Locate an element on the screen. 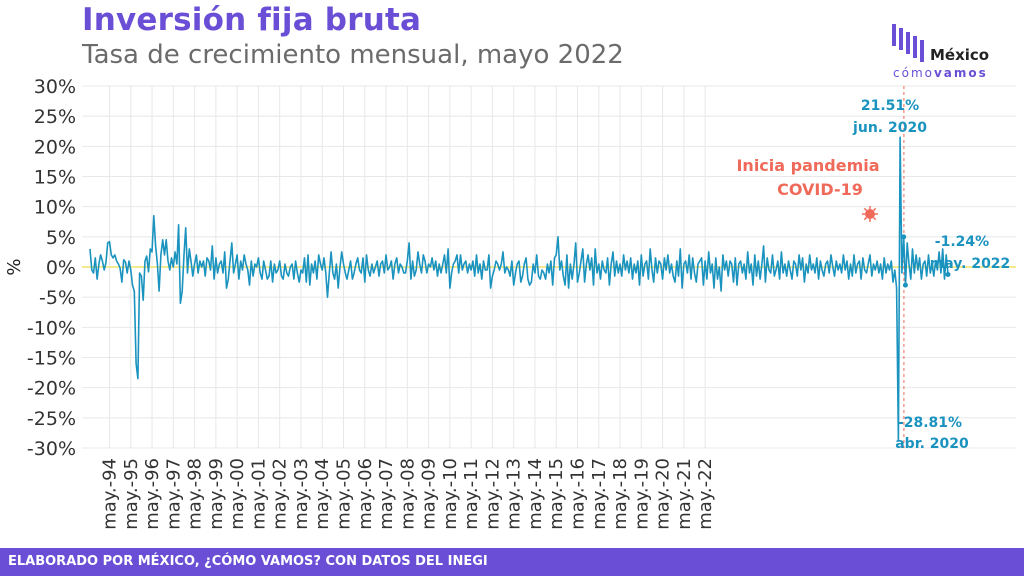  x-tick-label: may.-18 is located at coordinates (620, 494).